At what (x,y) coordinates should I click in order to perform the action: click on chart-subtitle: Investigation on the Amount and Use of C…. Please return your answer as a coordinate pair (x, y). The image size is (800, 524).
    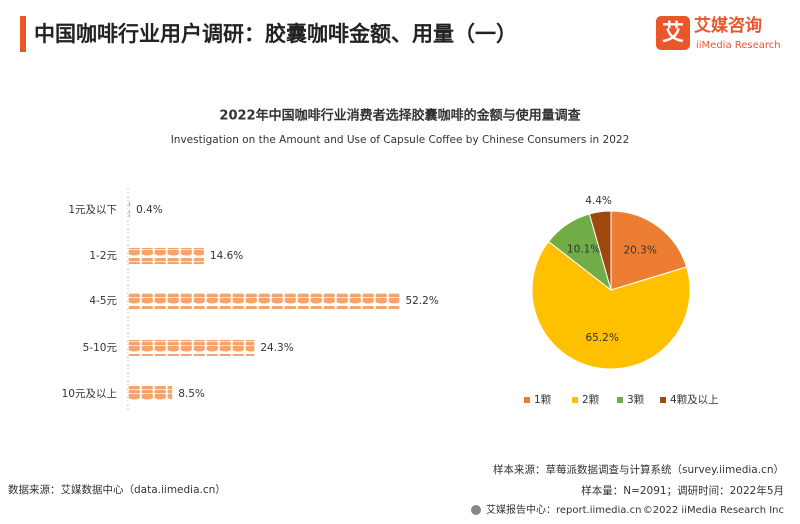
    Looking at the image, I should click on (400, 140).